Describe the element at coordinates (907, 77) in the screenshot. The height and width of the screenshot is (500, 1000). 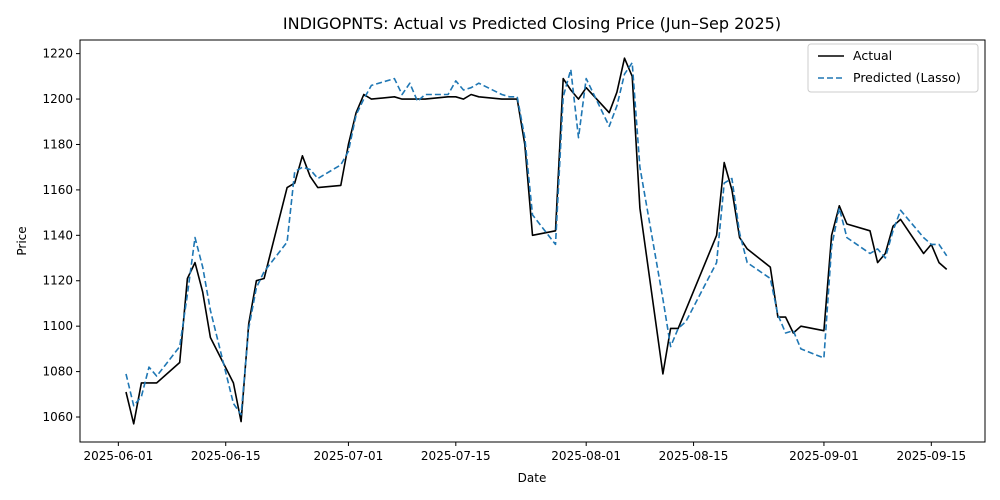
I see `legend-label: Predicted (Lasso)` at that location.